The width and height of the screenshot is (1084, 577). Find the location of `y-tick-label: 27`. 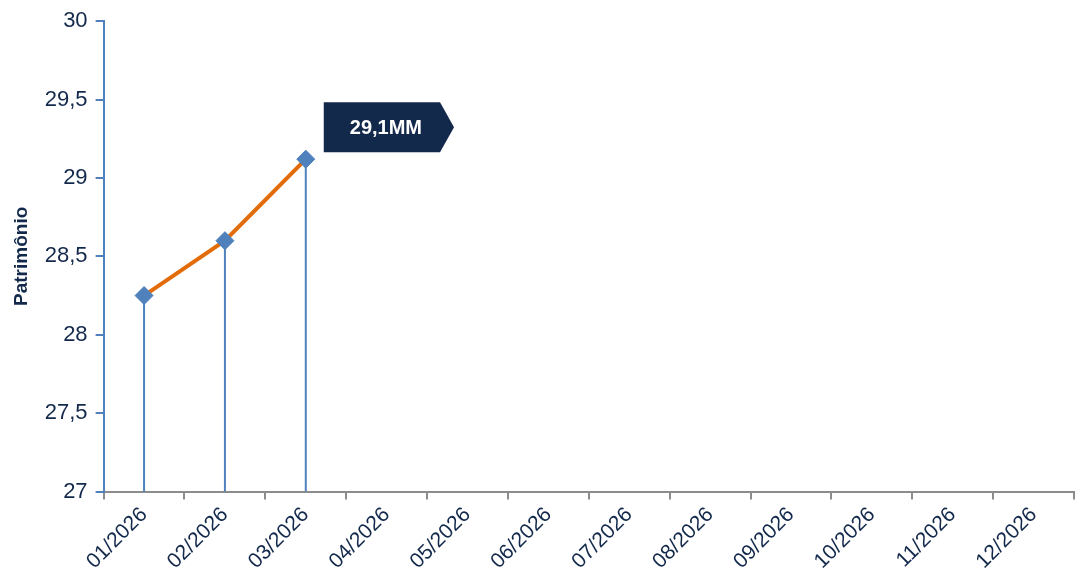

y-tick-label: 27 is located at coordinates (75, 490).